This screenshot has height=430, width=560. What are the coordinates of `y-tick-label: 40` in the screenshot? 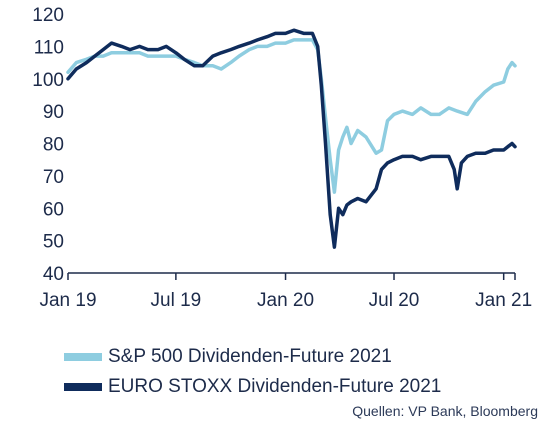 It's located at (53, 274).